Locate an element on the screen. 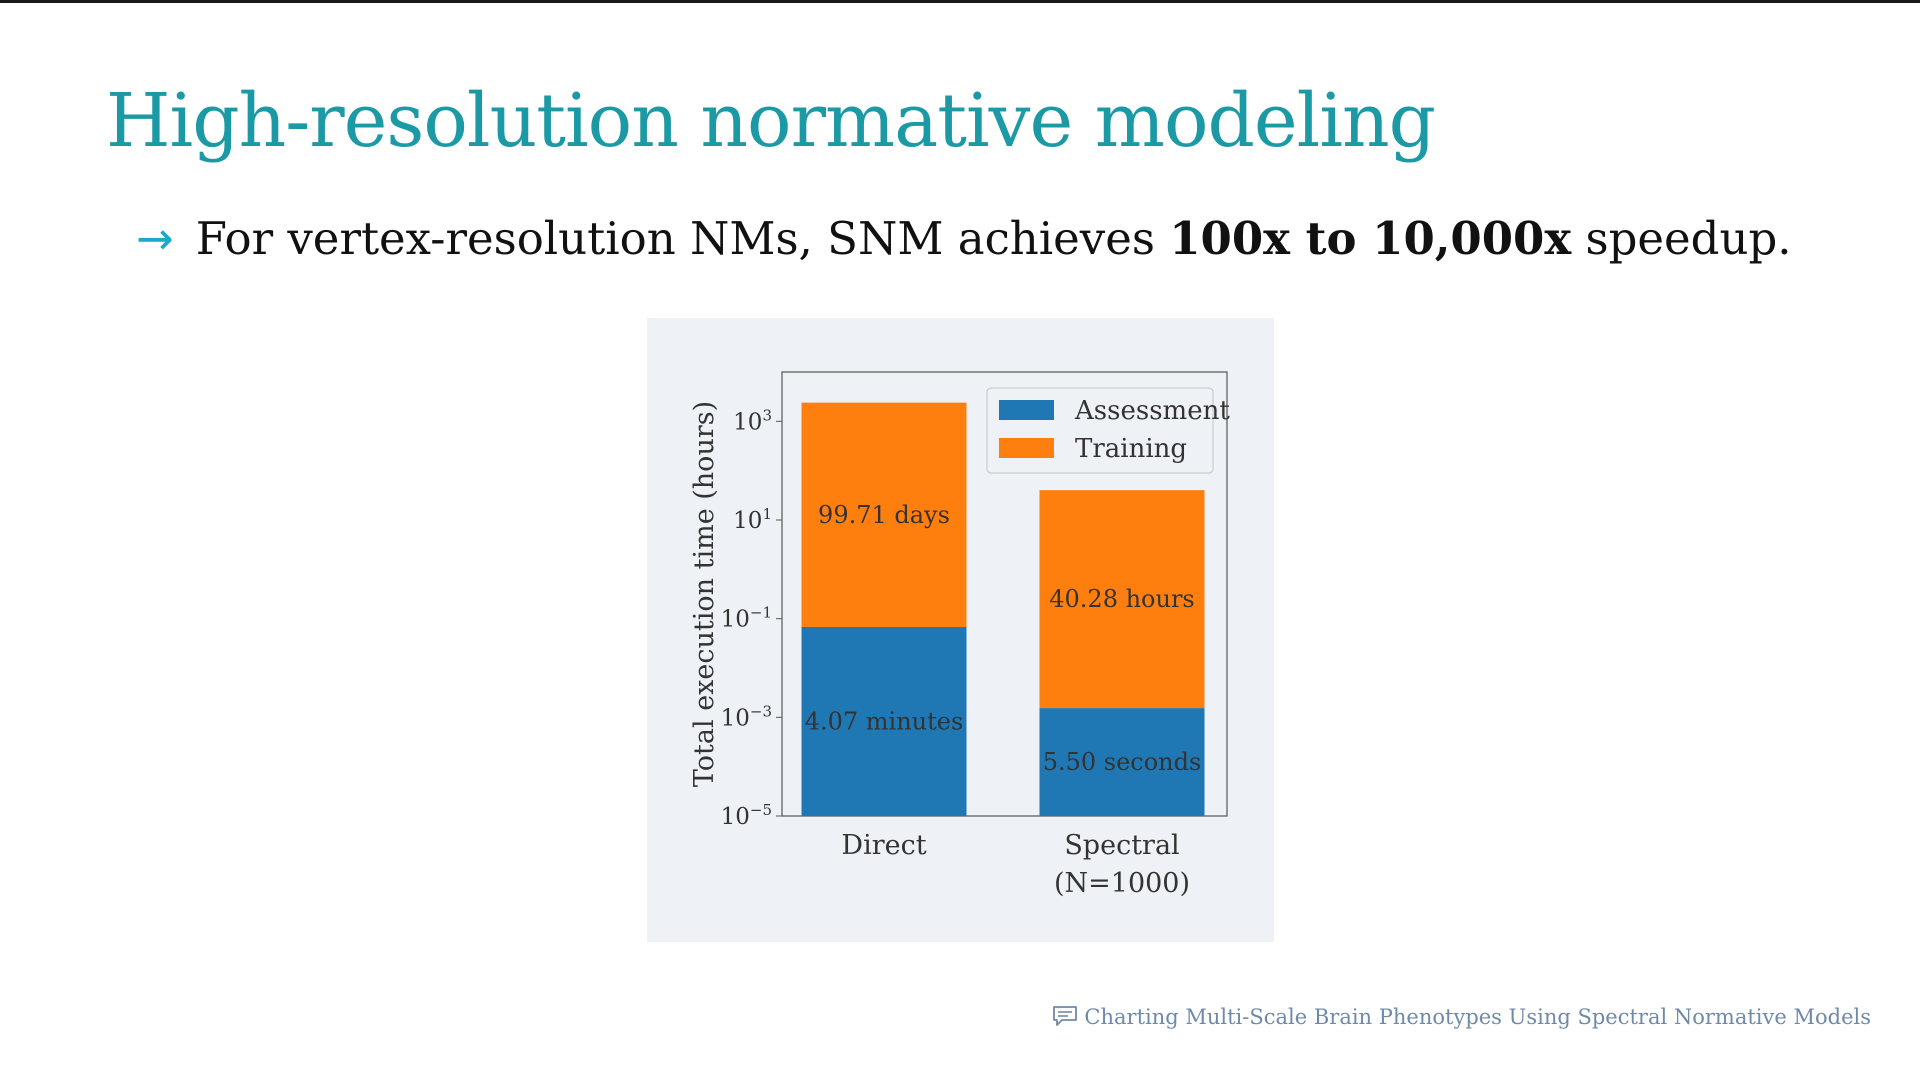 The image size is (1920, 1082). x-tick-label: (N=1000) is located at coordinates (1122, 883).